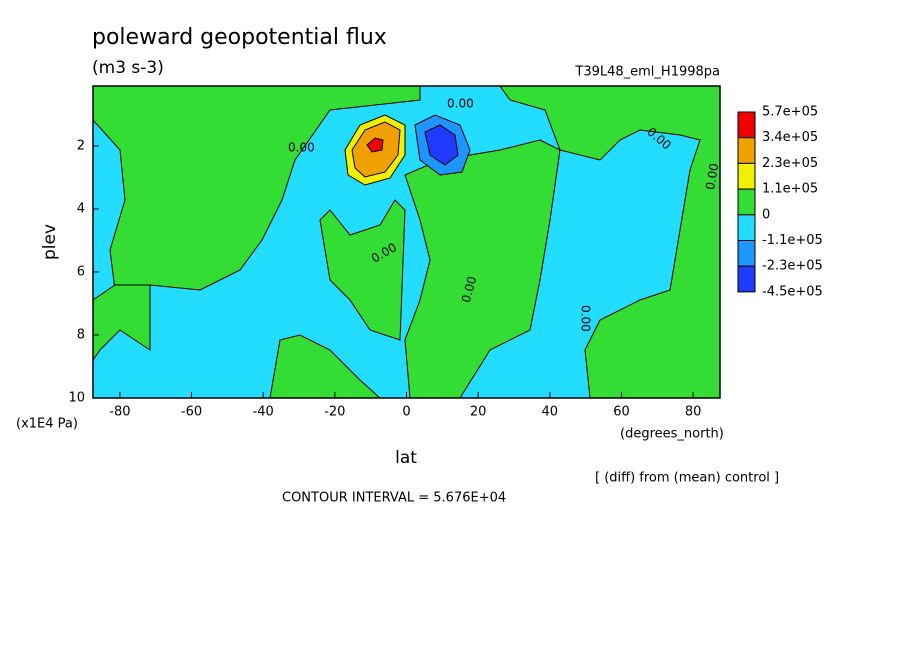  Describe the element at coordinates (50, 242) in the screenshot. I see `y-axis-label: plev` at that location.